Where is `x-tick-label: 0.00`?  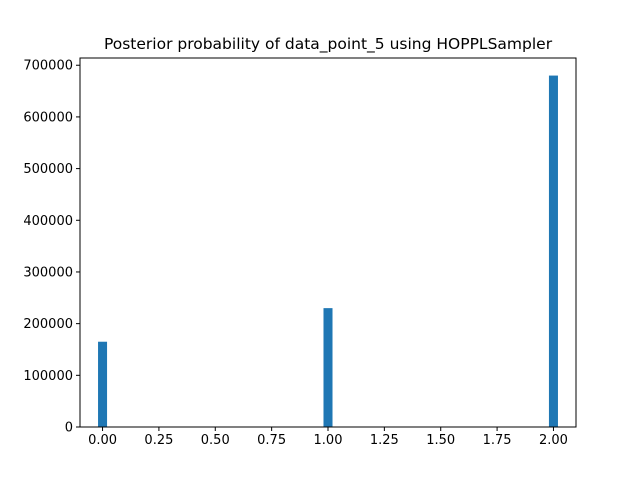
x-tick-label: 0.00 is located at coordinates (102, 440).